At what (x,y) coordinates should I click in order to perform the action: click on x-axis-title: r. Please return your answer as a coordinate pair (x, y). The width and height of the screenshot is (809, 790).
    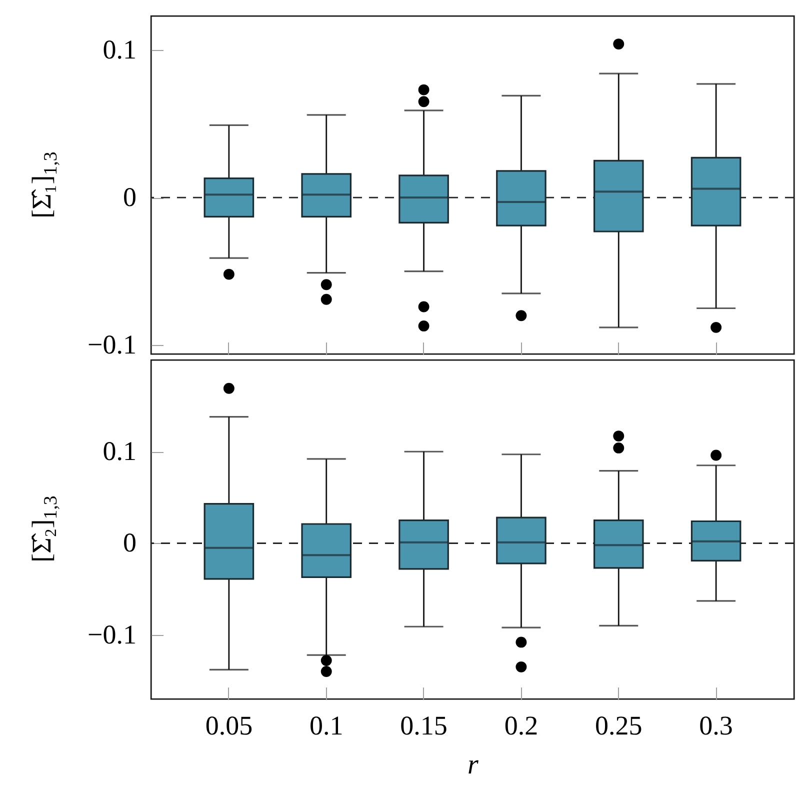
    Looking at the image, I should click on (472, 764).